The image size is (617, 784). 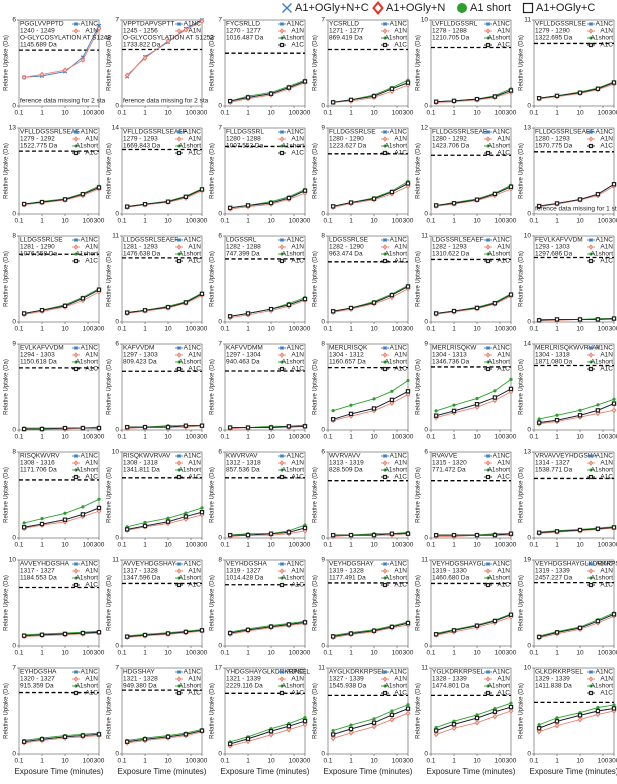 What do you see at coordinates (554, 146) in the screenshot?
I see `mass: 1570.775 Da` at bounding box center [554, 146].